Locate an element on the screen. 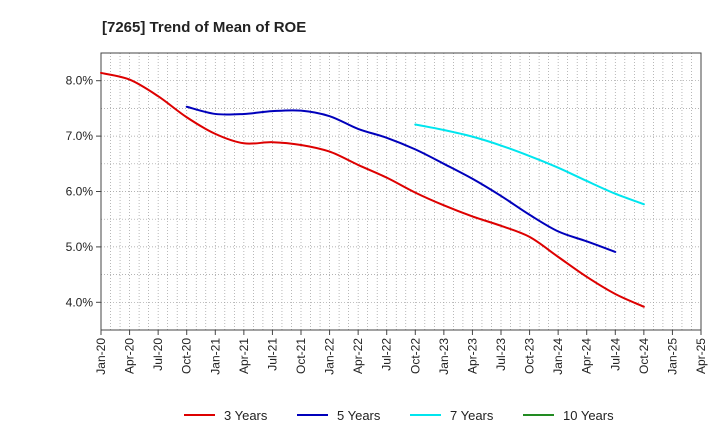  x-tick-label: Apr-20 is located at coordinates (130, 356).